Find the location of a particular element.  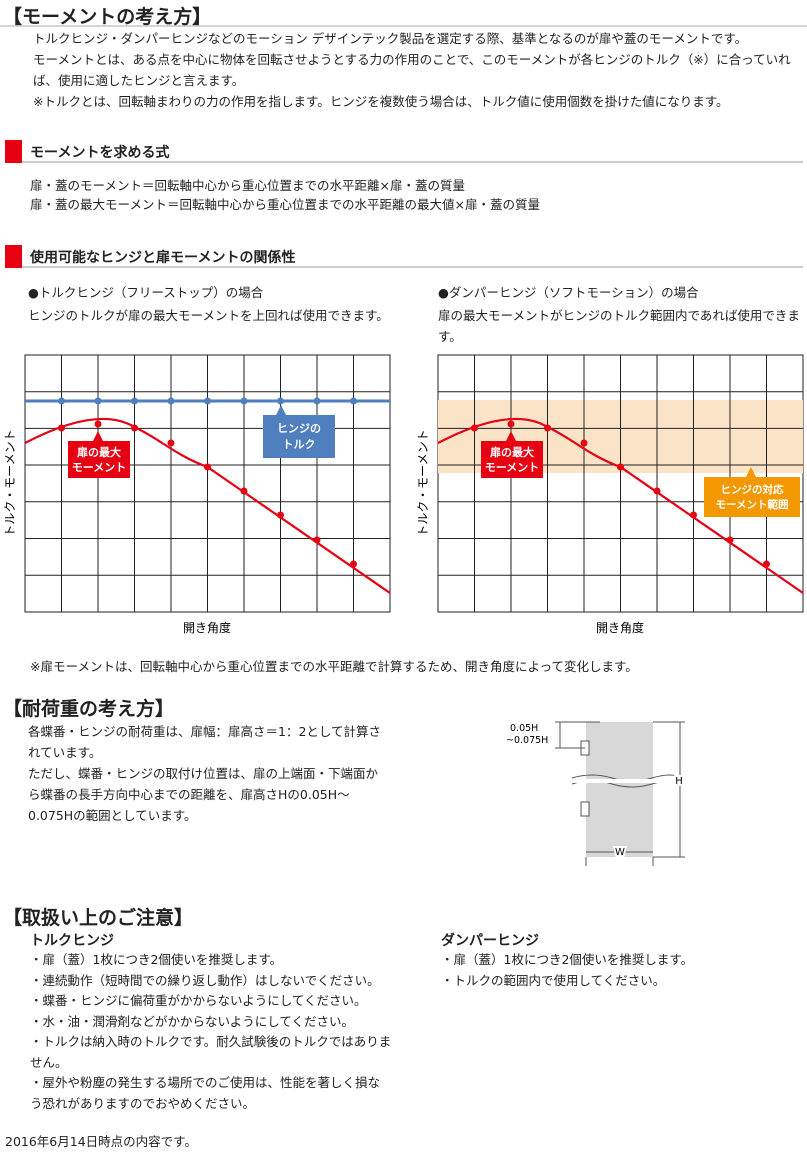

torque-chart: 扉の最大 モーメント ヒンジの トルク is located at coordinates (207, 483).